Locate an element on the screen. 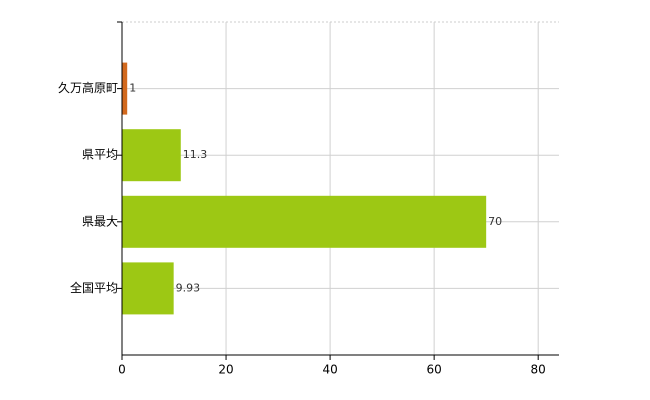  value-label: 11.3 is located at coordinates (195, 154).